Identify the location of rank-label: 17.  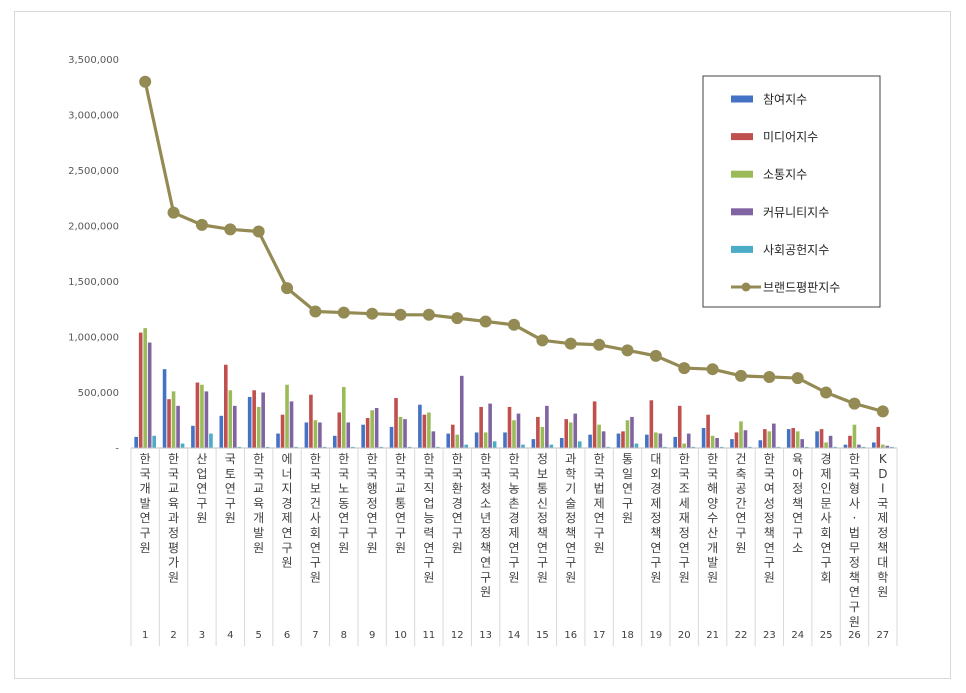
(599, 635).